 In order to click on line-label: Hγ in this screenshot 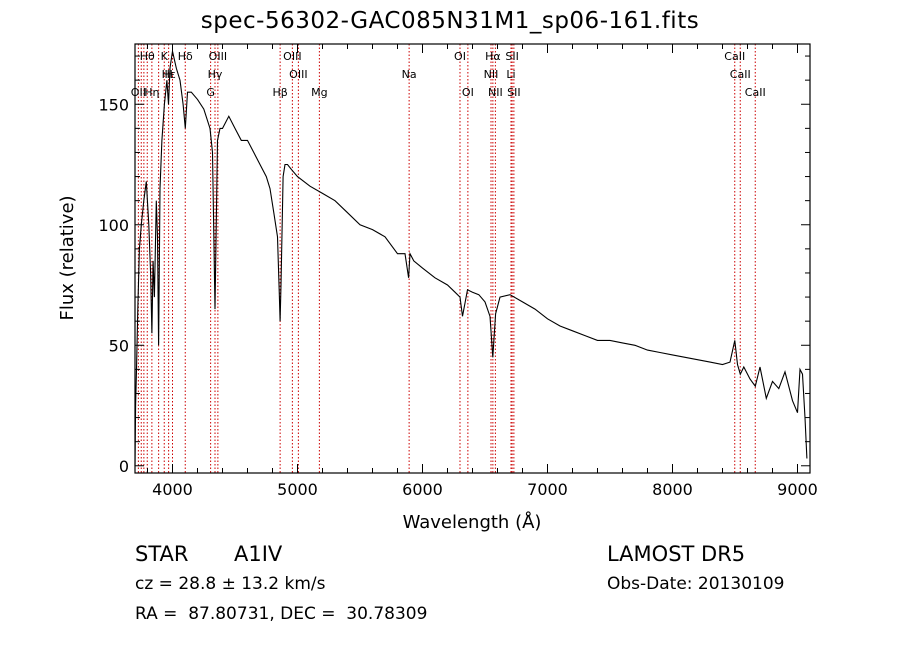, I will do `click(215, 74)`.